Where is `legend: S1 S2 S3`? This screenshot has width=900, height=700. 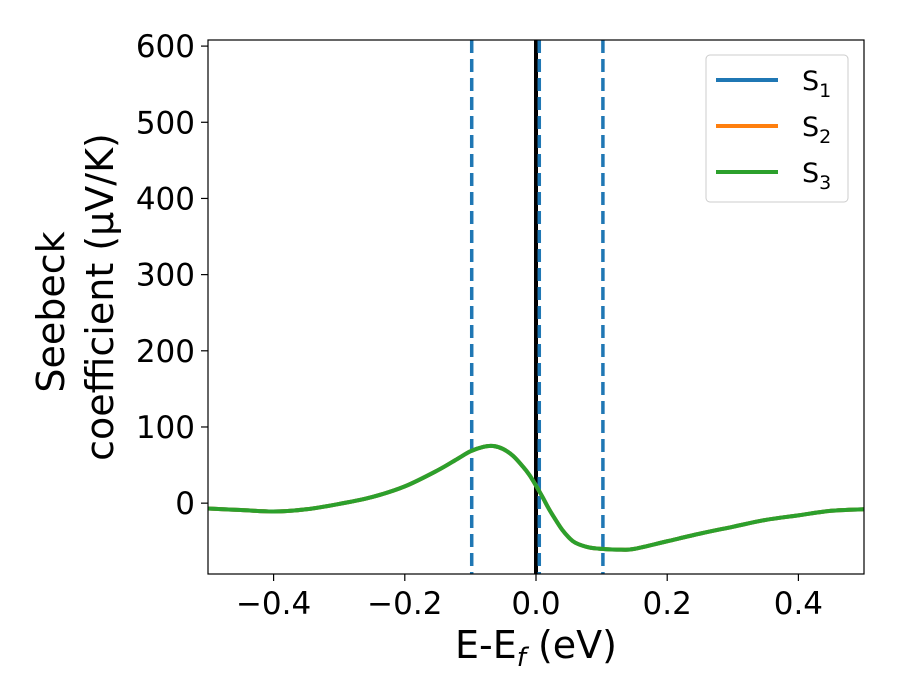 legend: S1 S2 S3 is located at coordinates (777, 128).